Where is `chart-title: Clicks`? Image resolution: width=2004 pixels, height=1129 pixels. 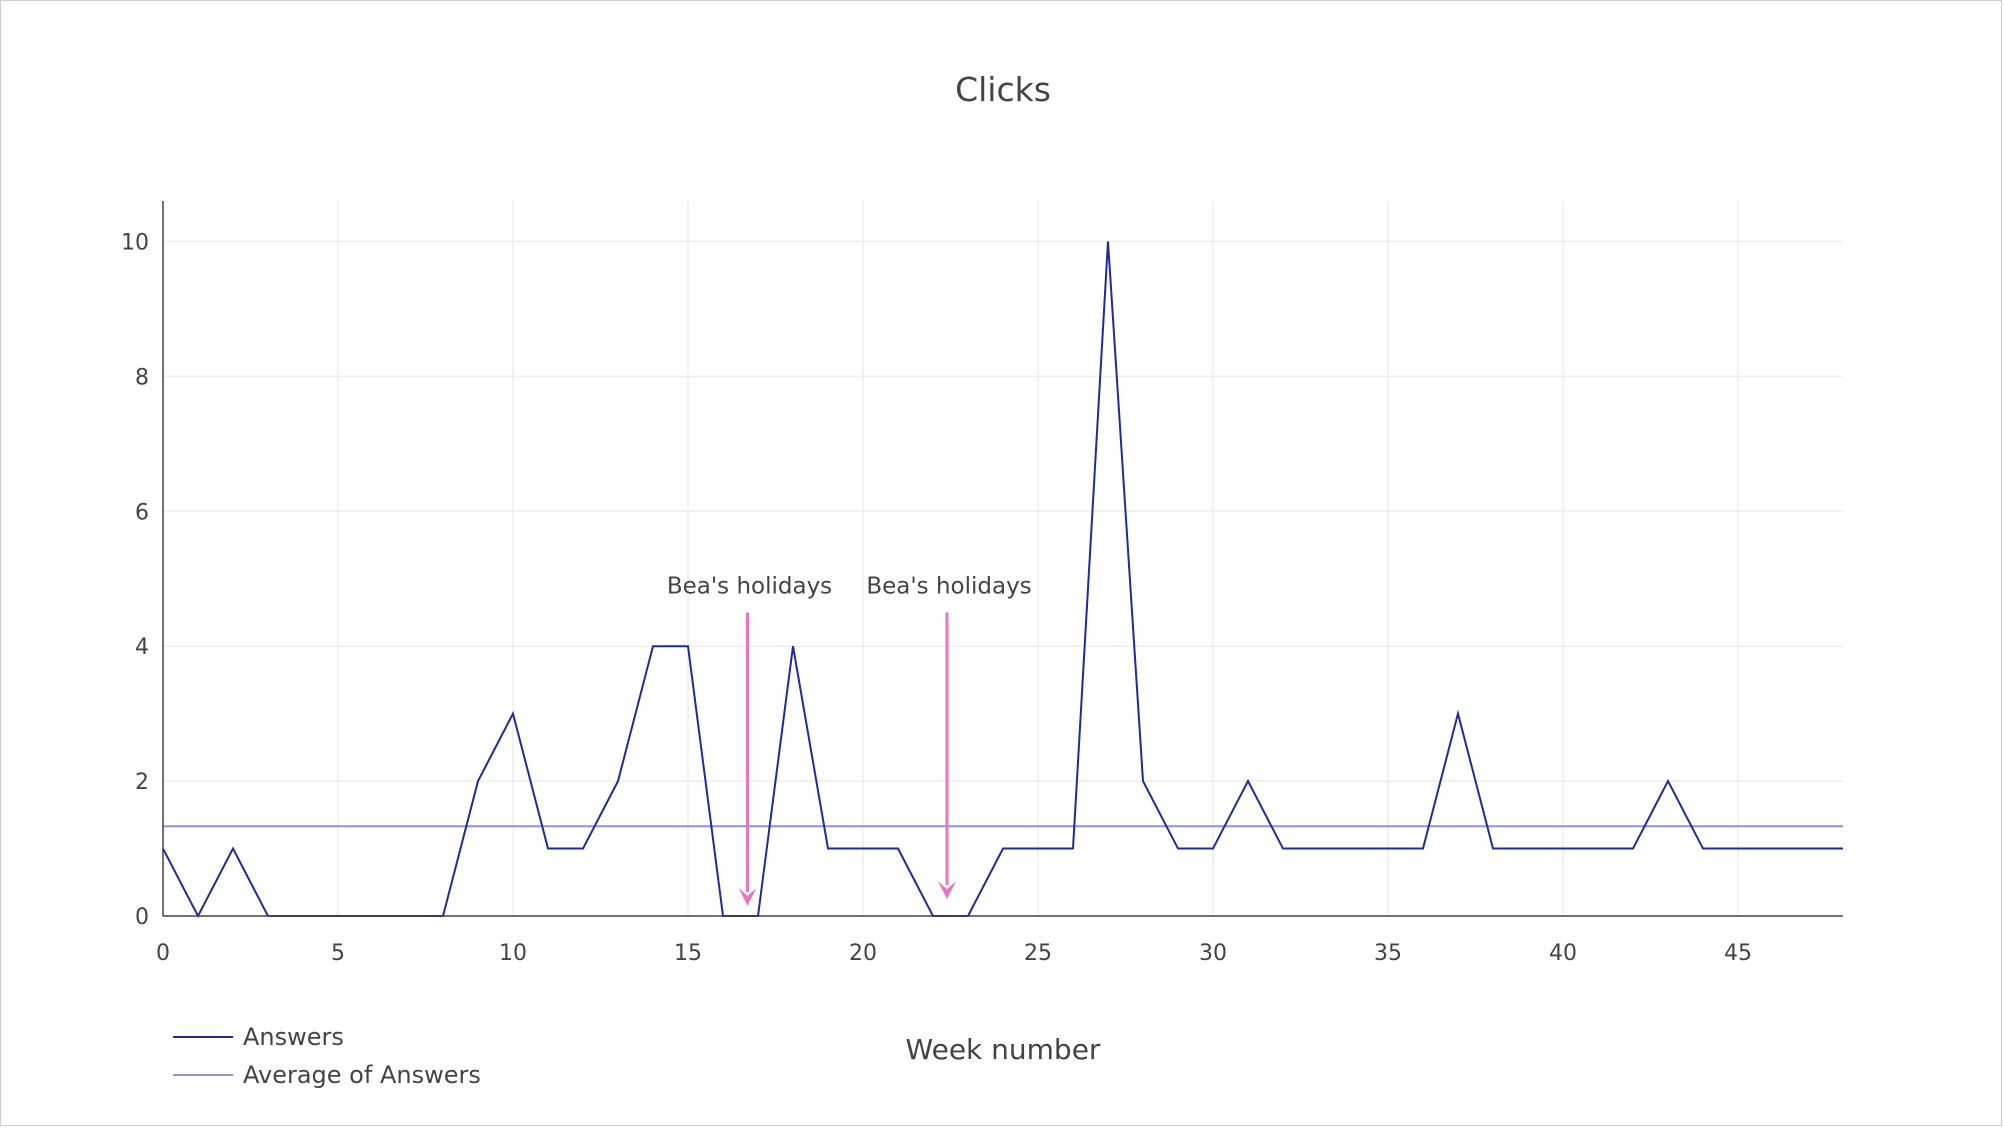 chart-title: Clicks is located at coordinates (1003, 89).